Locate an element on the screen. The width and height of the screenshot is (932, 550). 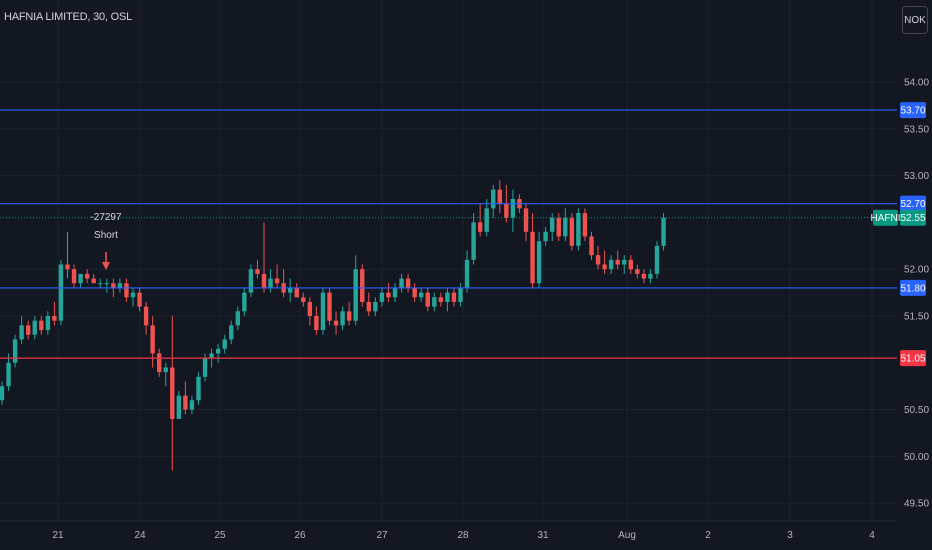
trade-annotation: -27297 Short is located at coordinates (106, 241).